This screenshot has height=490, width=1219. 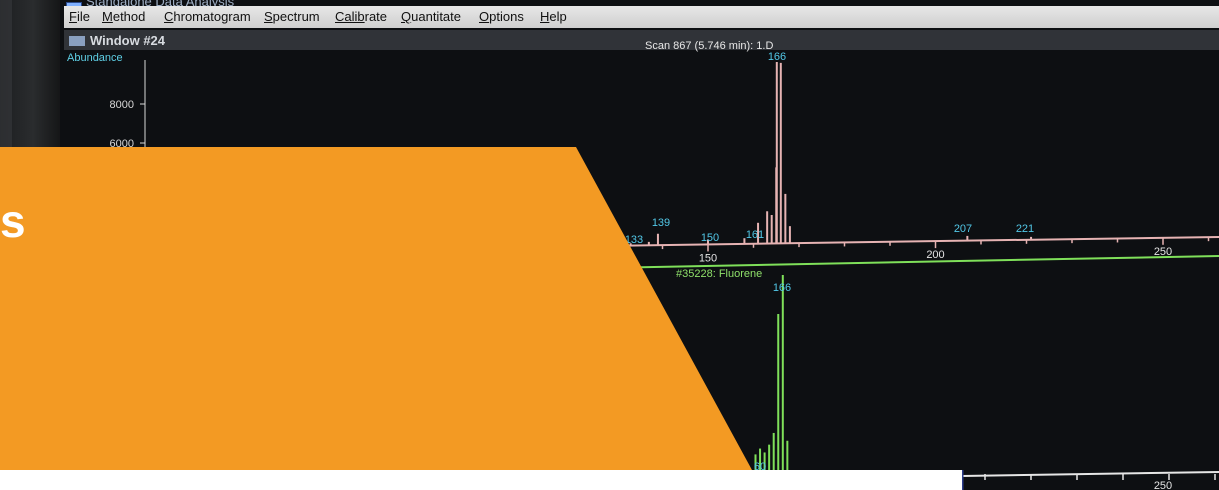 What do you see at coordinates (83, 16) in the screenshot?
I see `menu-item-label: ile` at bounding box center [83, 16].